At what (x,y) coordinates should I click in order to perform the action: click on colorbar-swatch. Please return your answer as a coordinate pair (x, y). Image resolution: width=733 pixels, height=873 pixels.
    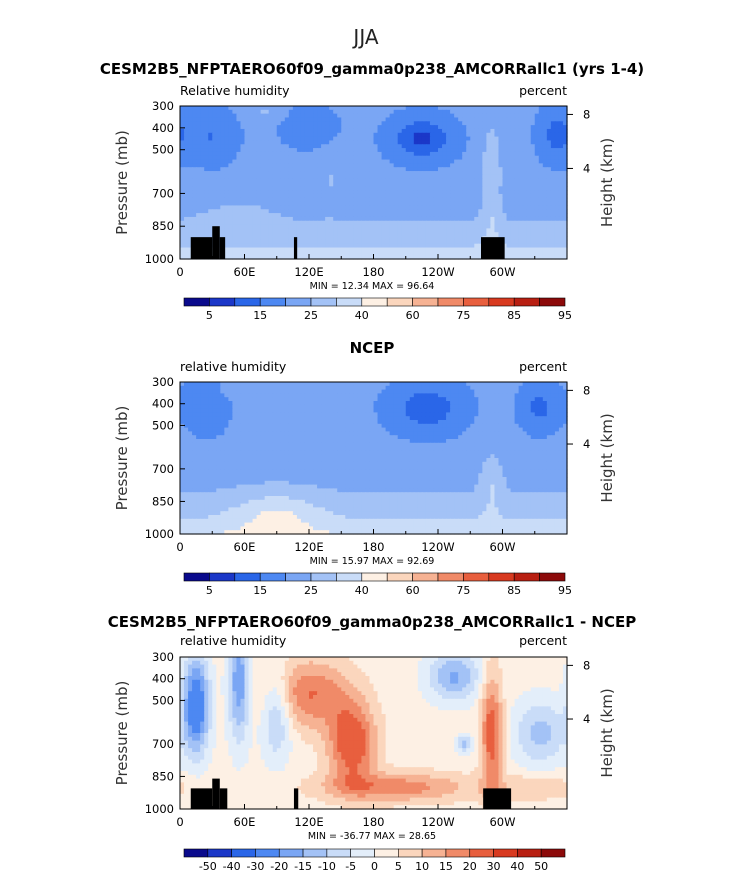
    Looking at the image, I should click on (552, 302).